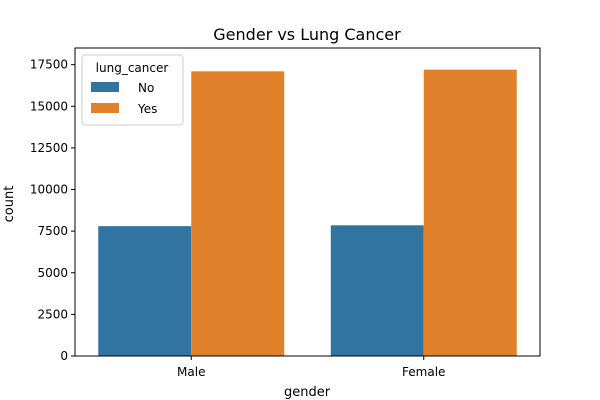 The width and height of the screenshot is (600, 400). I want to click on legend-label-yes: Yes, so click(147, 109).